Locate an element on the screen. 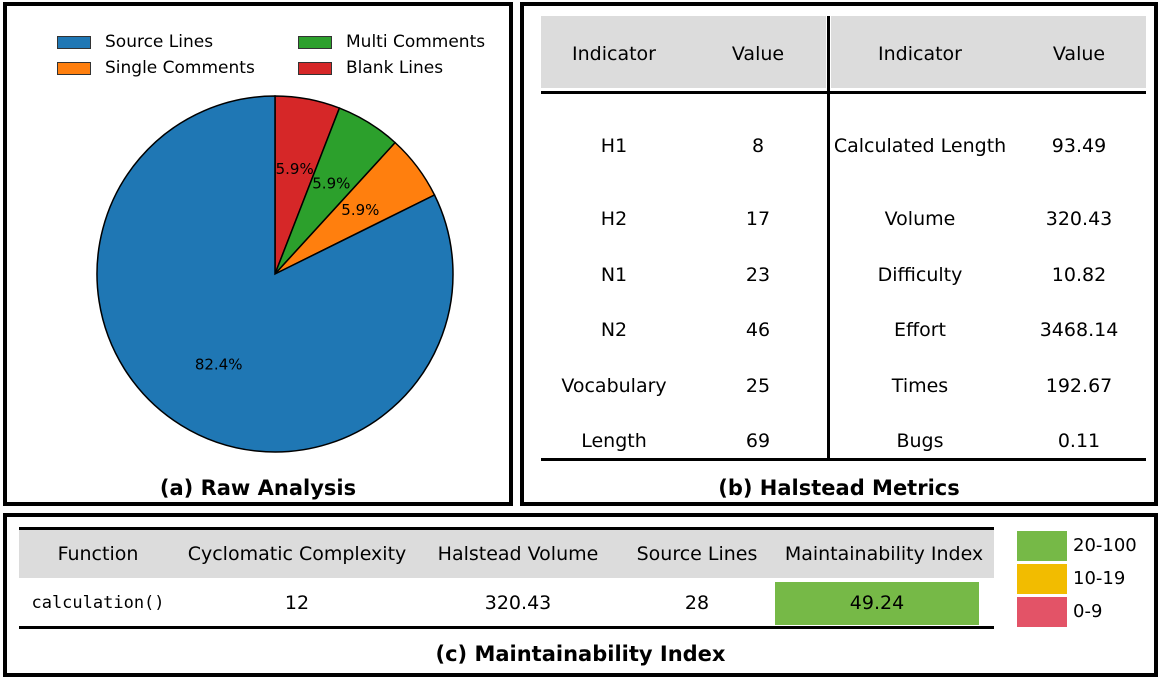  pie-label-blank-lines: 5.9% is located at coordinates (295, 169).